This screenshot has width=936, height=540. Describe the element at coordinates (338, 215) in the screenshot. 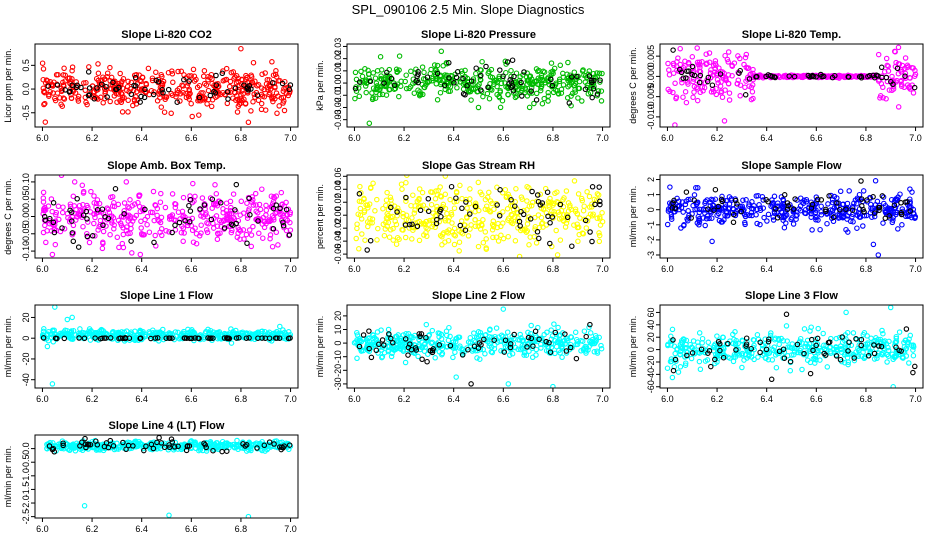

I see `y-tick-label: 0.00` at that location.